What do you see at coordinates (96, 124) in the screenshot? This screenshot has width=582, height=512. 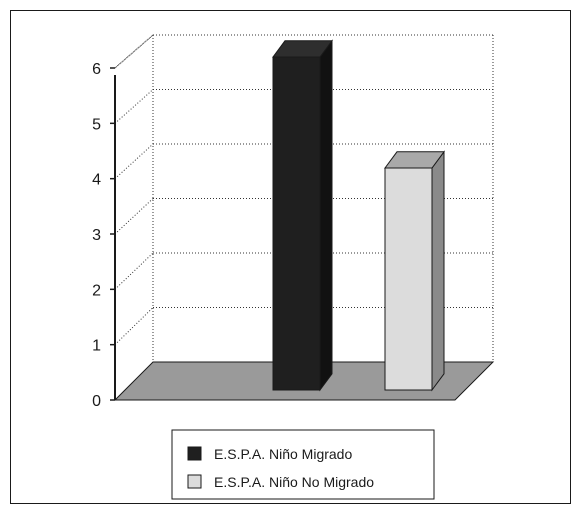 I see `y-tick-label: 5` at bounding box center [96, 124].